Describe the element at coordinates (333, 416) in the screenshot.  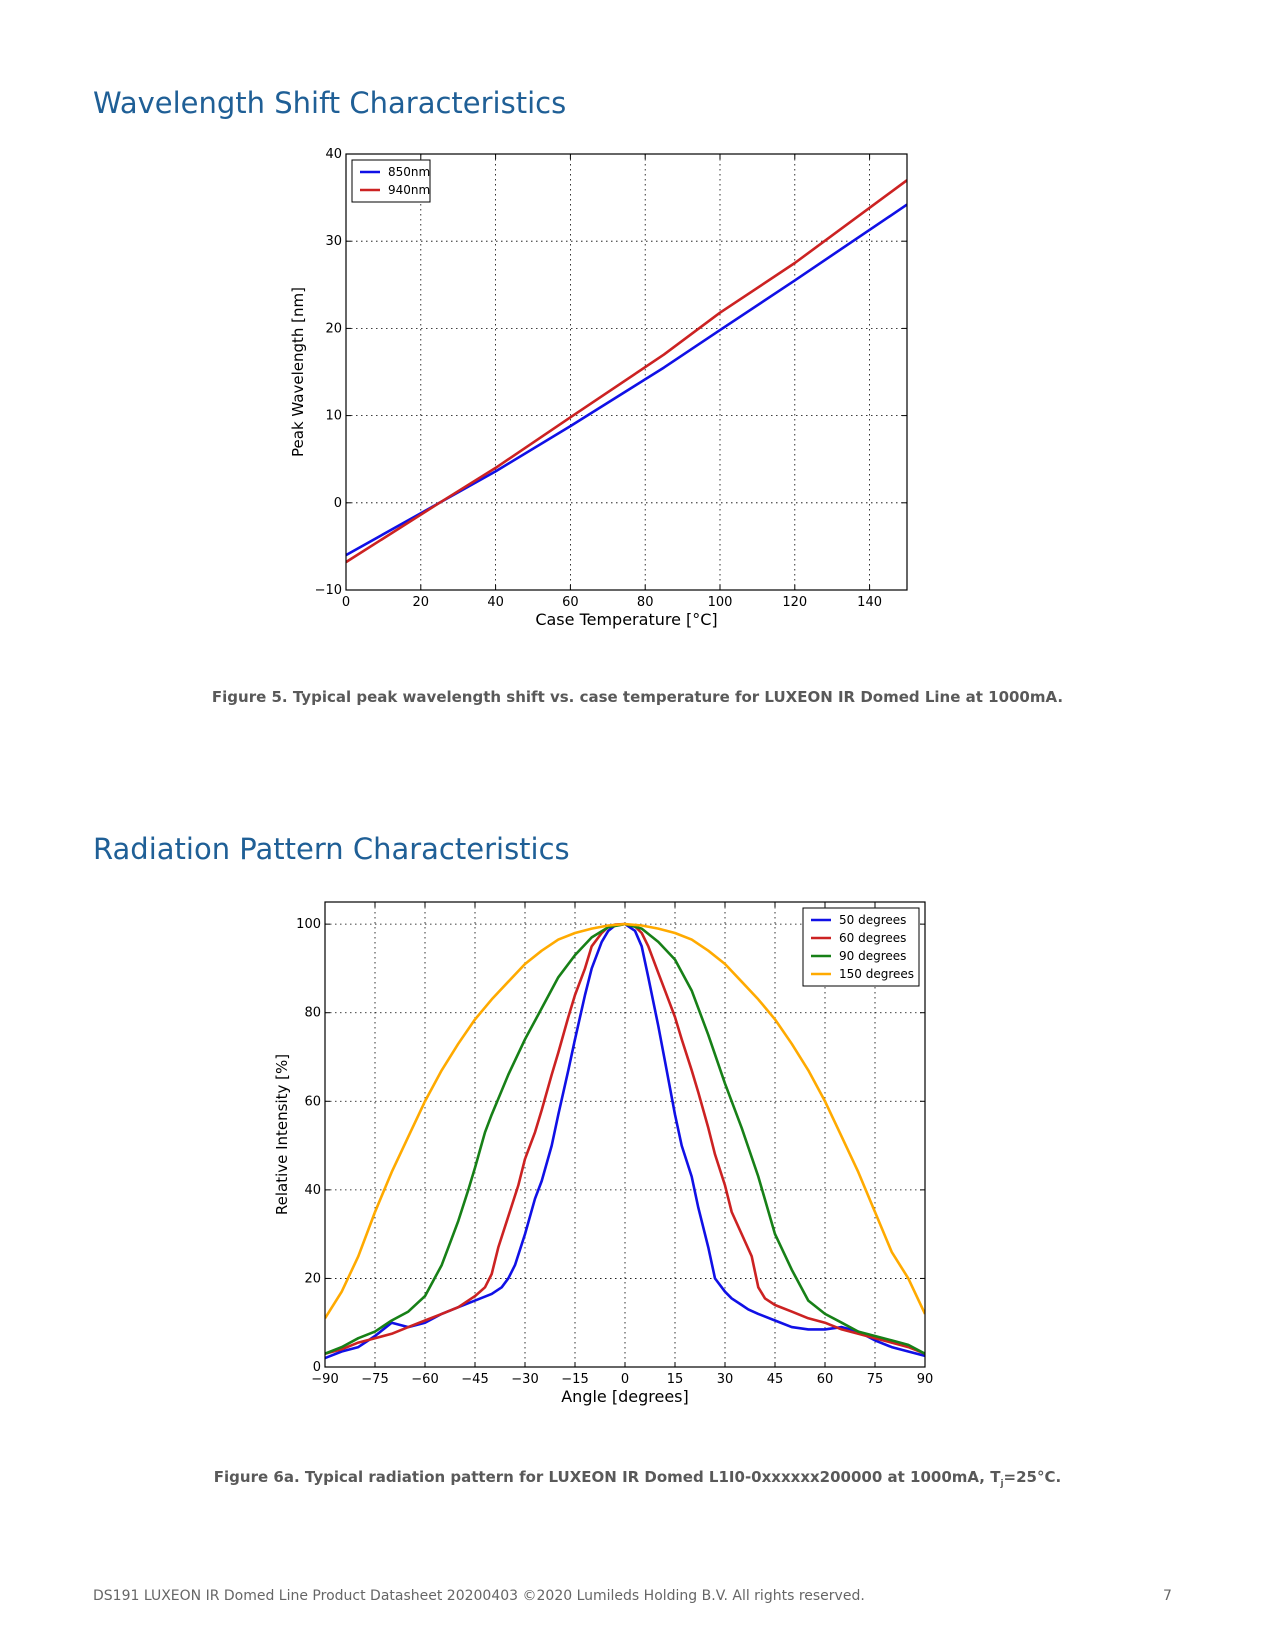
I see `y-tick-label: 10` at that location.